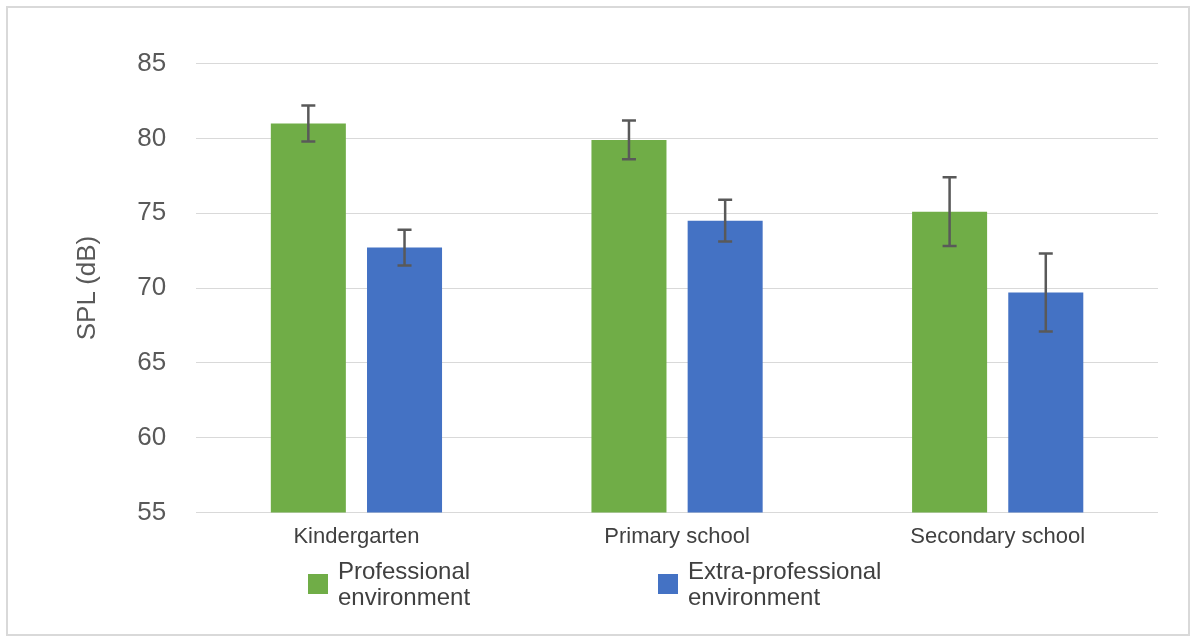 This screenshot has height=644, width=1198. Describe the element at coordinates (152, 136) in the screenshot. I see `y-tick-label: 80` at that location.